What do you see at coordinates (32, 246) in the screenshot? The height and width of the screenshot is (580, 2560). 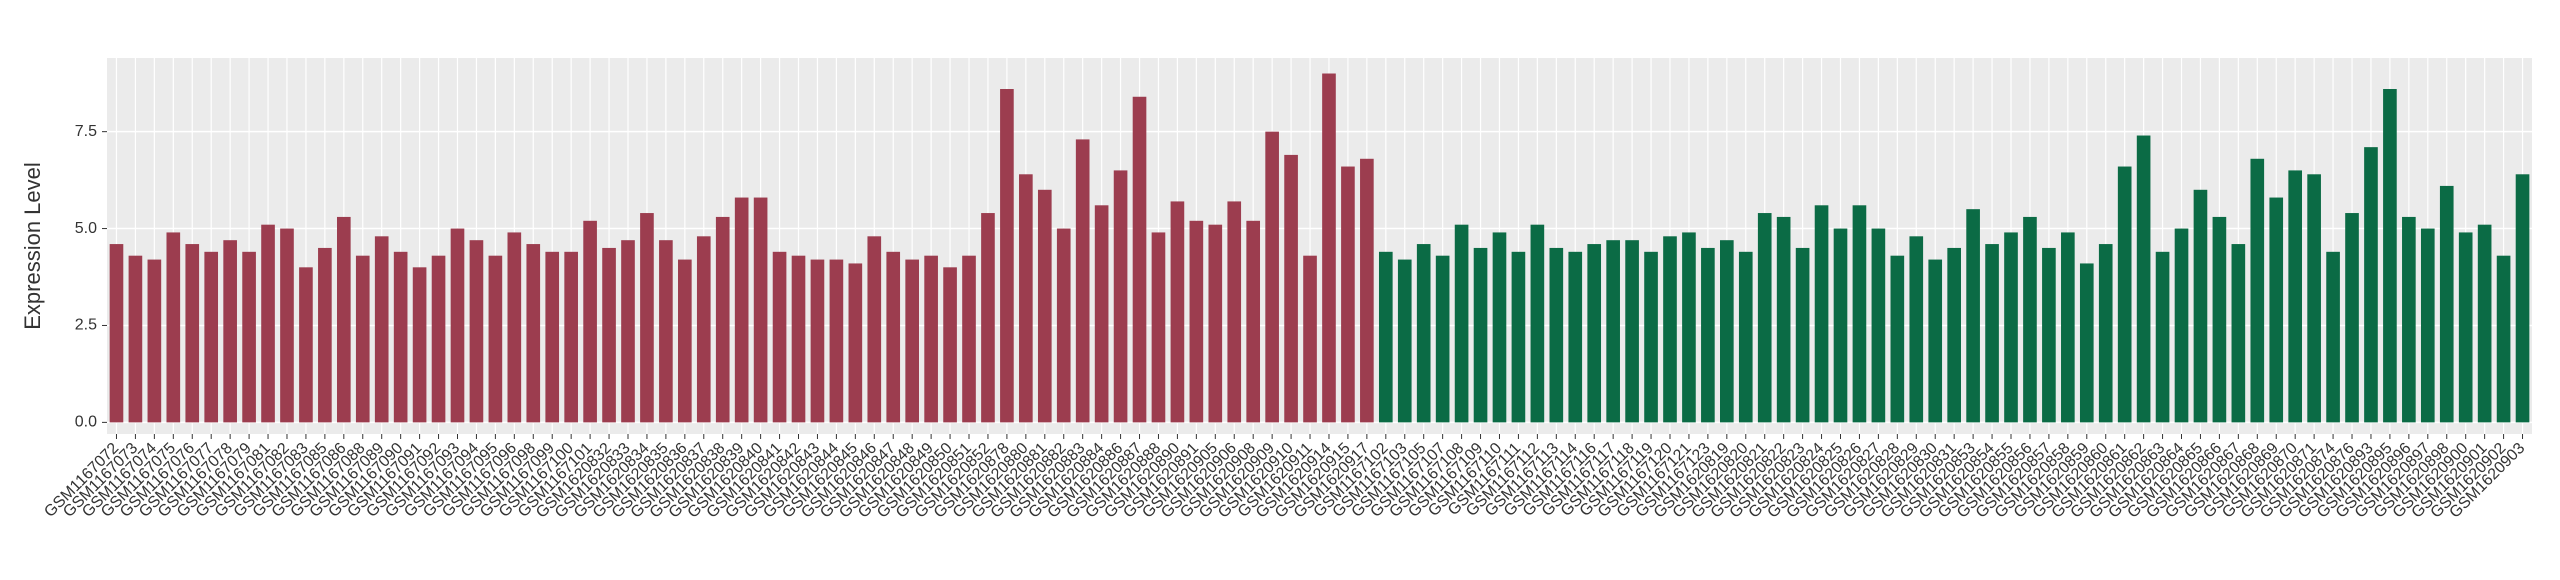 I see `y-axis-title: Expression Level` at bounding box center [32, 246].